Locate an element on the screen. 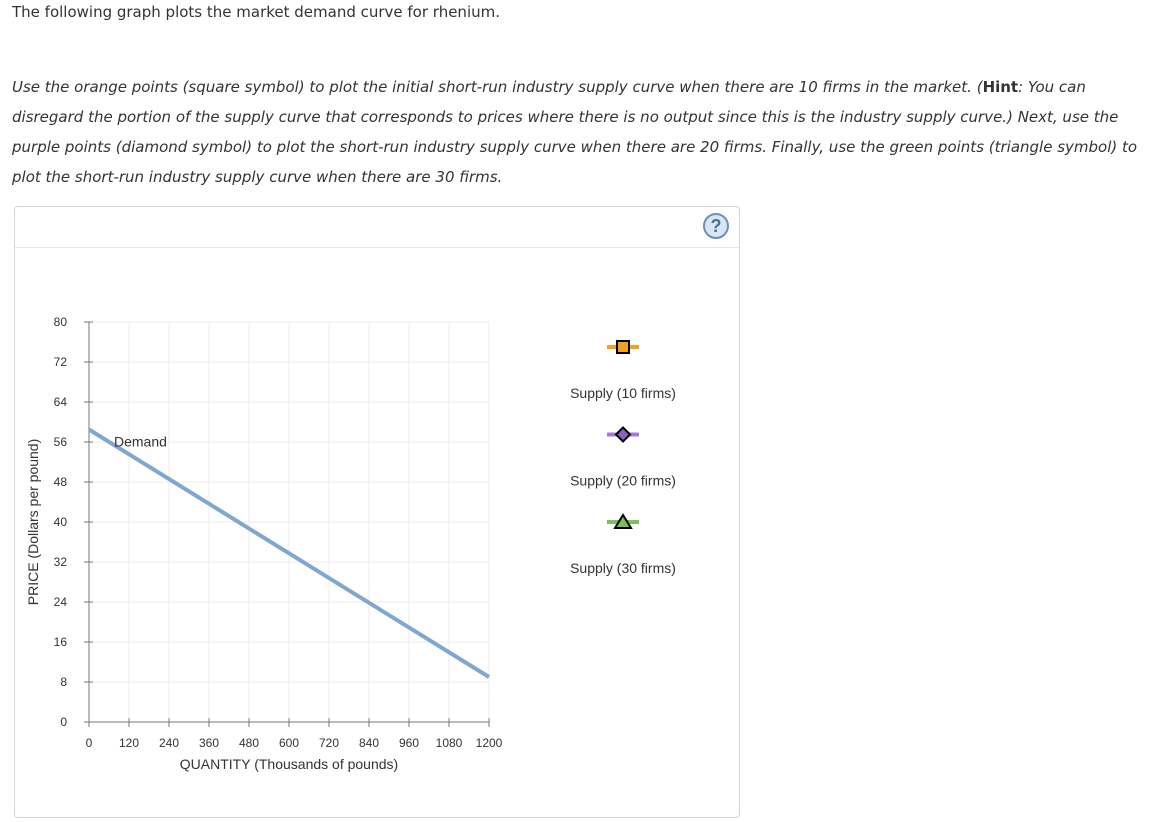 The height and width of the screenshot is (822, 1168). diamond-marker-icon is located at coordinates (623, 434).